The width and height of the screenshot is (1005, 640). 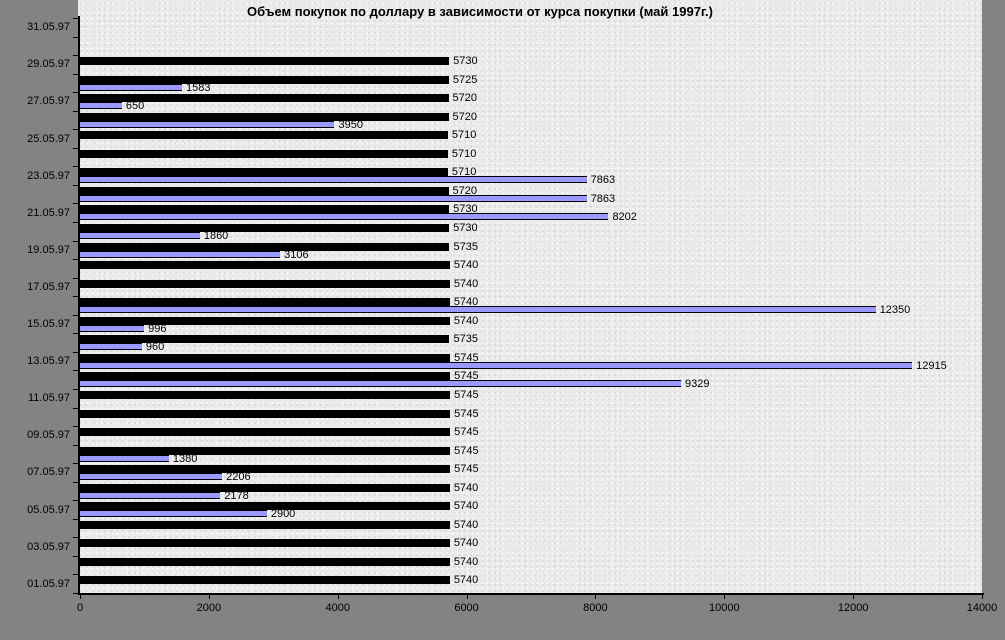 I want to click on y-tick-label: 25.05.97, so click(x=48, y=138).